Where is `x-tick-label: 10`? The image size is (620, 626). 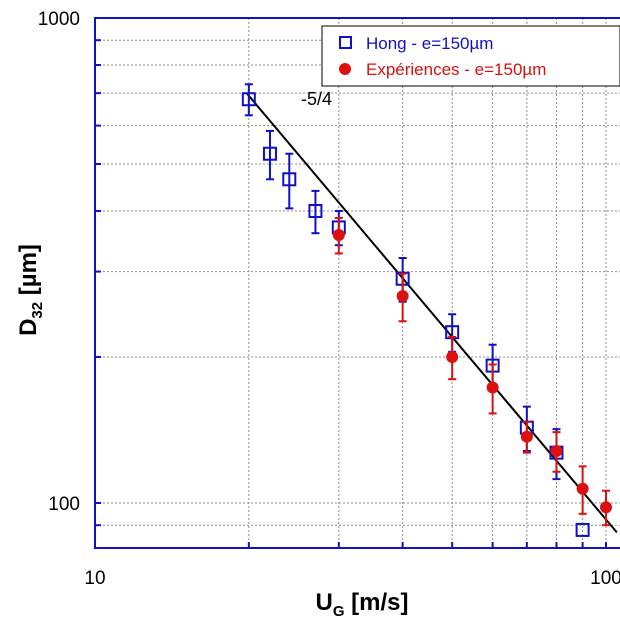 x-tick-label: 10 is located at coordinates (94, 578).